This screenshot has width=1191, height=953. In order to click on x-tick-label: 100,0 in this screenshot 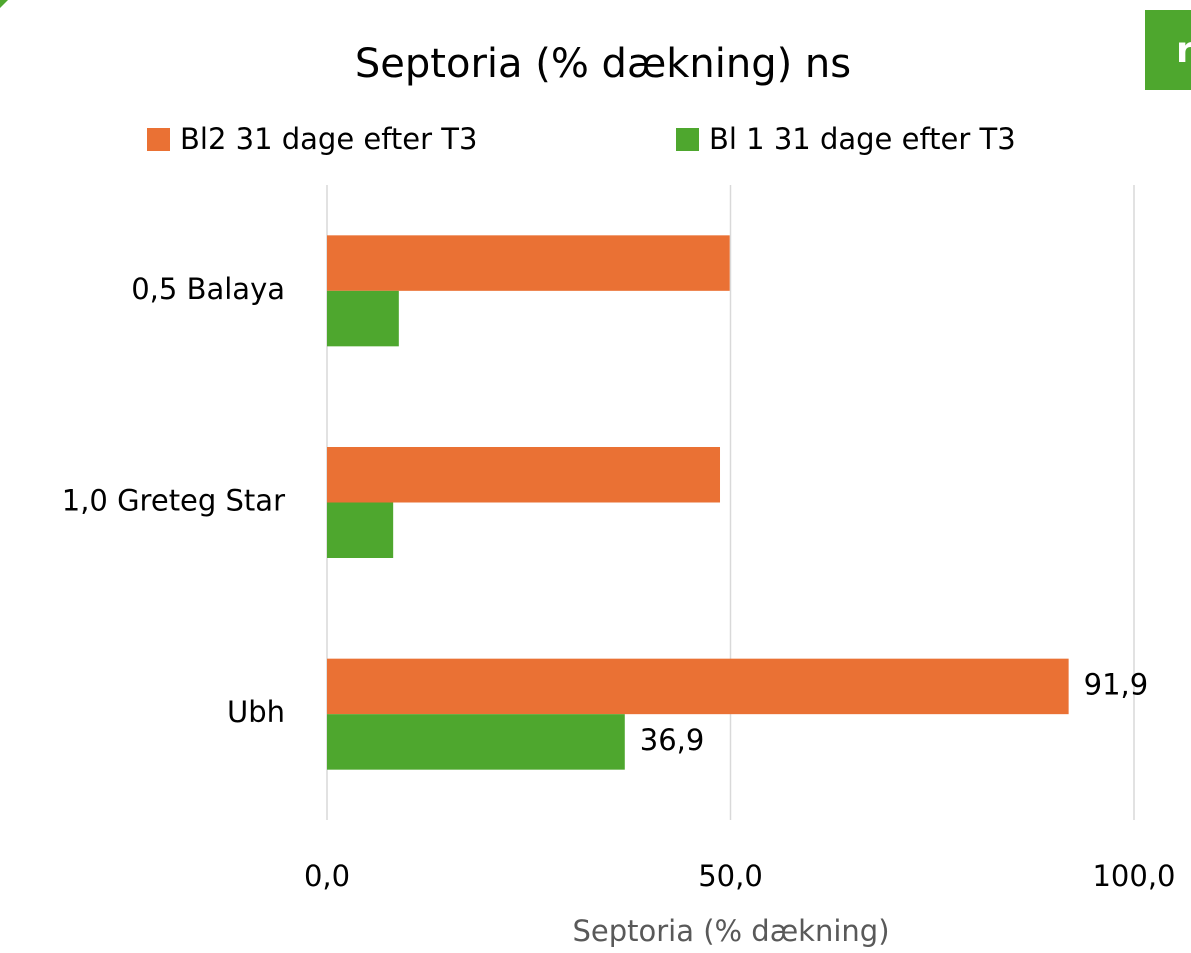, I will do `click(1133, 876)`.